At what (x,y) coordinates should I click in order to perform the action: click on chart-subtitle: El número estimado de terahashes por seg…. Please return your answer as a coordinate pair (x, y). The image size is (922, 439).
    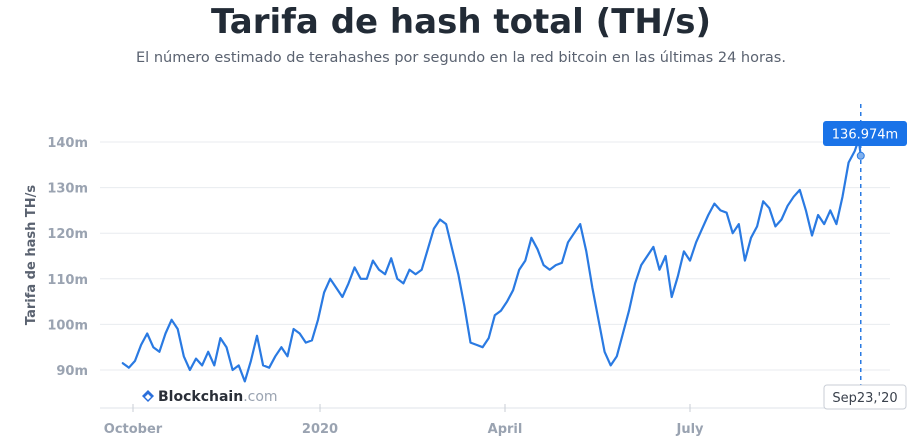
    Looking at the image, I should click on (461, 58).